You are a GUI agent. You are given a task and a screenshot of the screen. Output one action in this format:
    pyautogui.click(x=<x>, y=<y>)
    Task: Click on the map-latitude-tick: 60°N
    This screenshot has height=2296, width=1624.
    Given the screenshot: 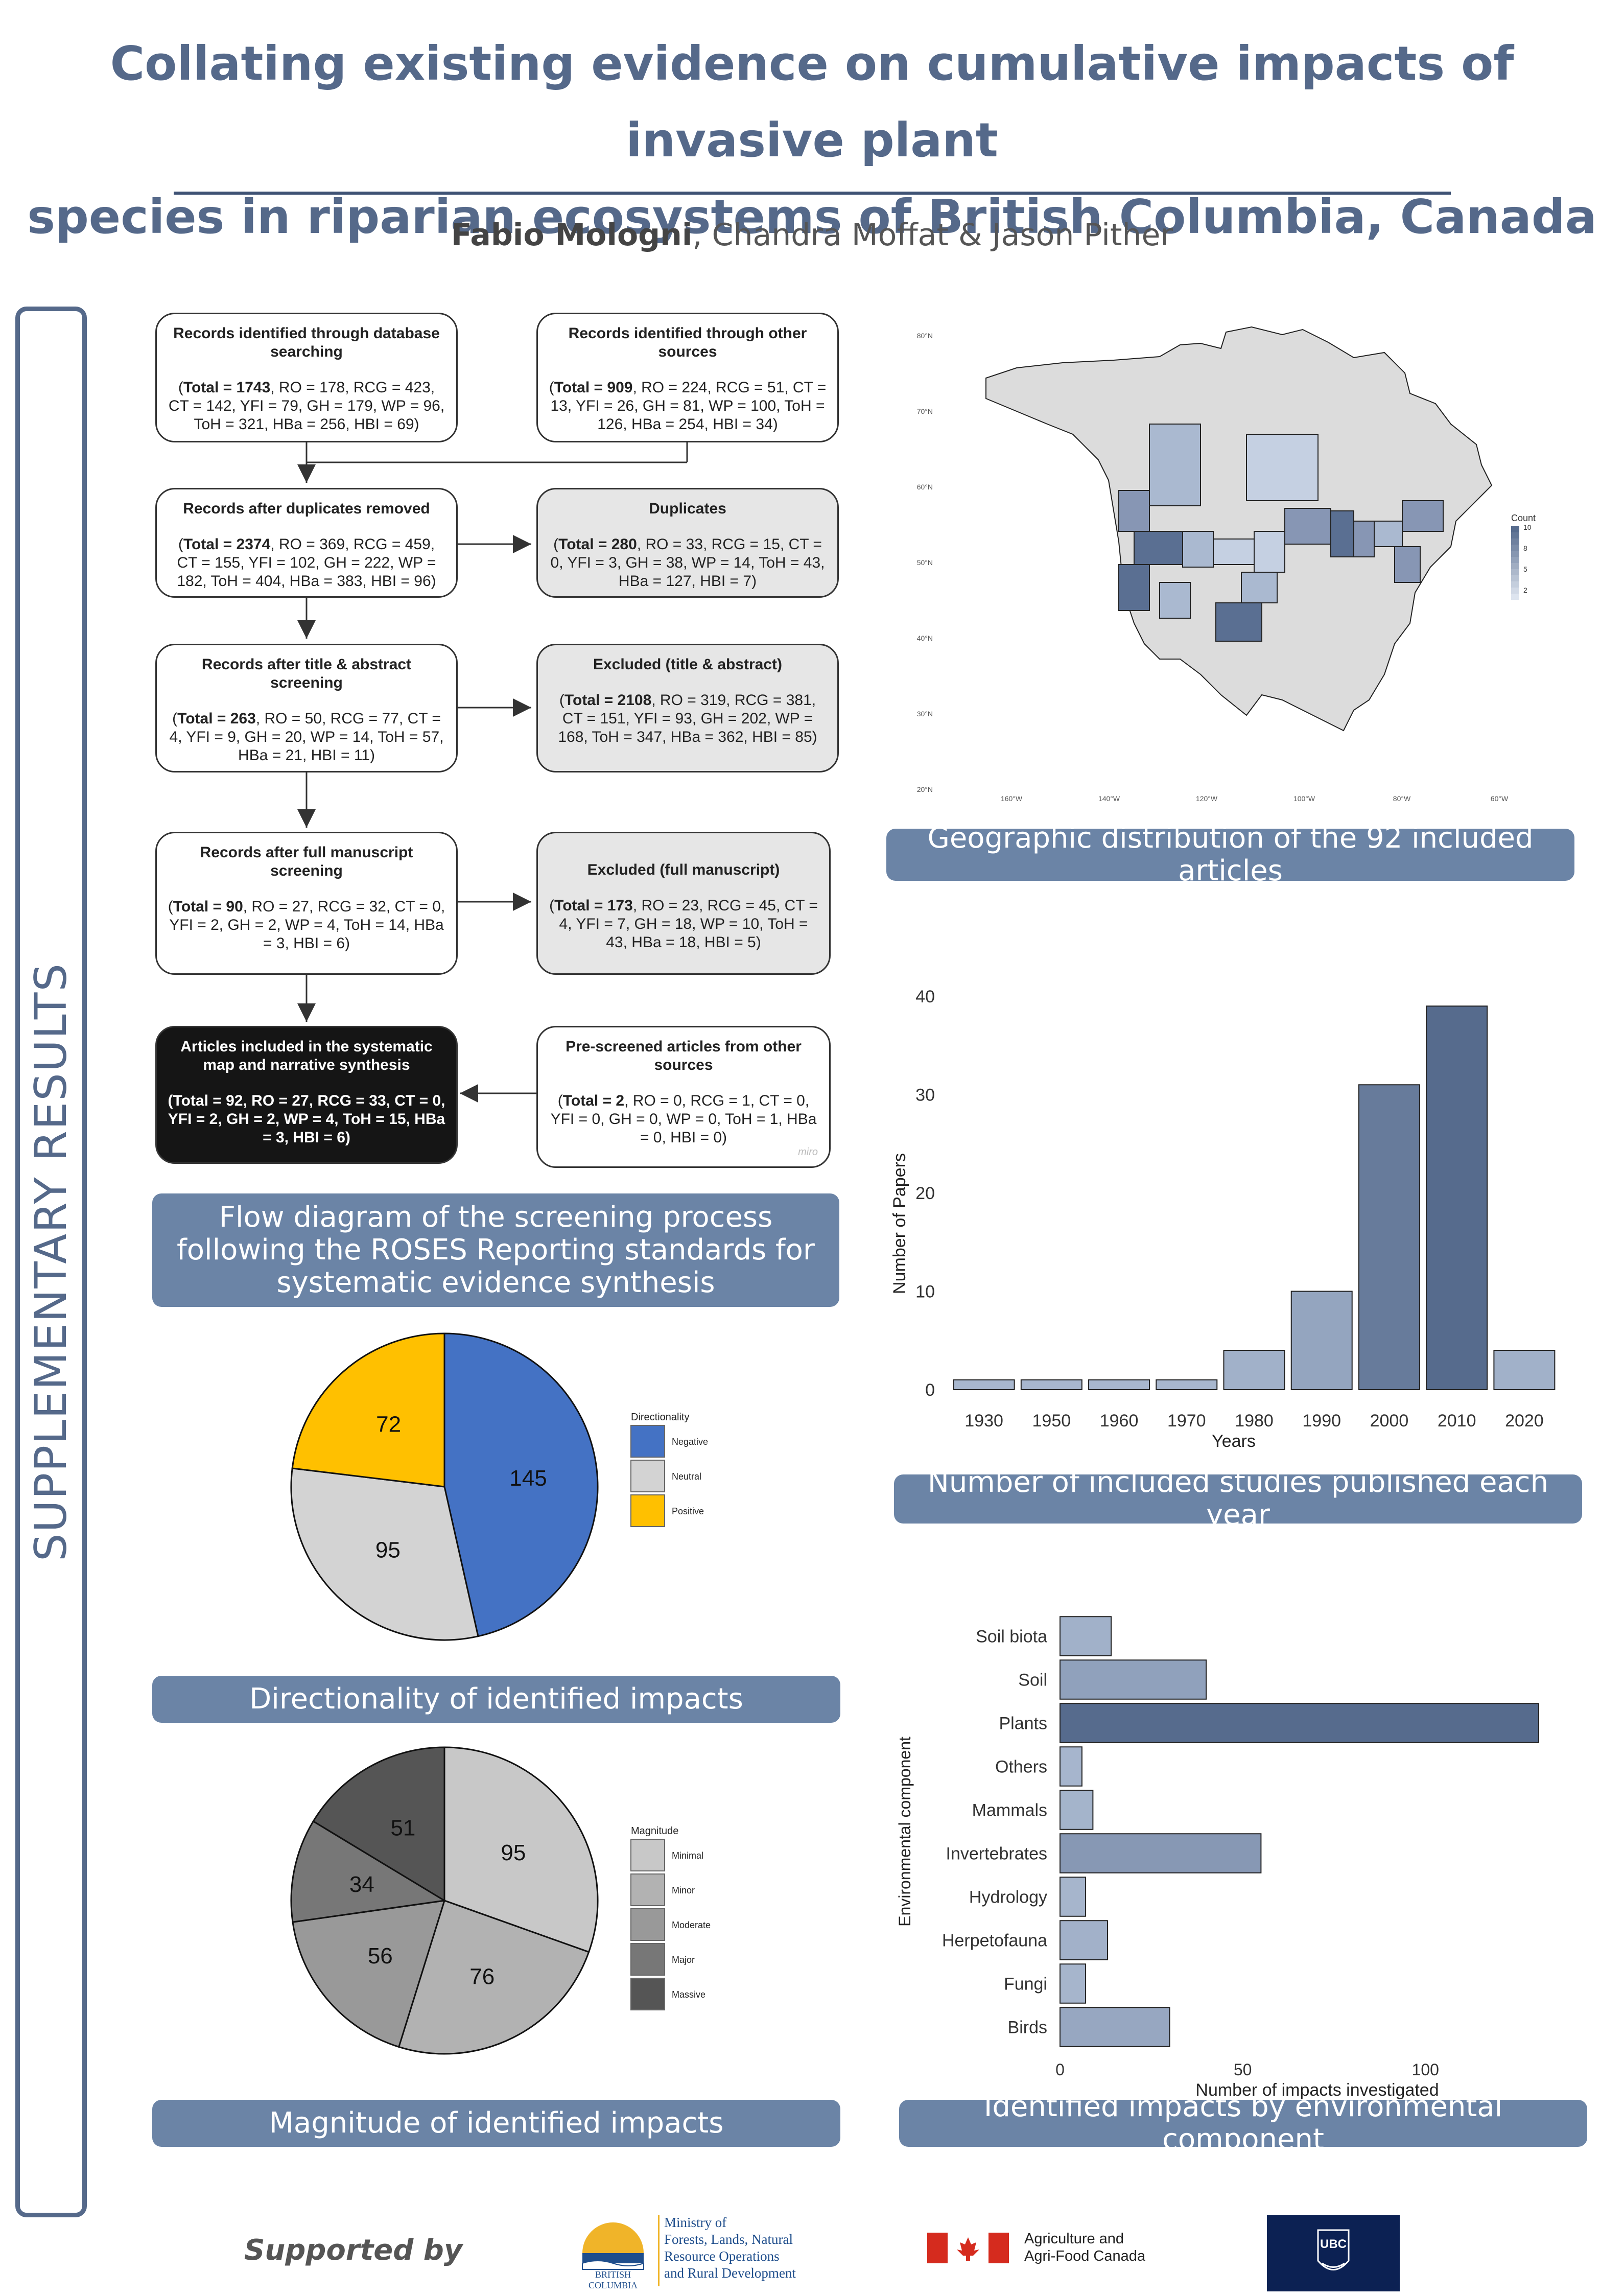 What is the action you would take?
    pyautogui.click(x=925, y=487)
    